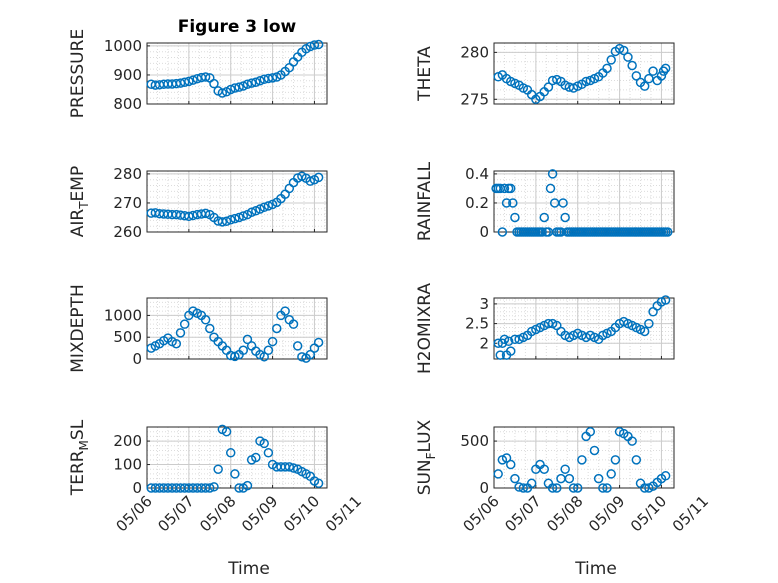 The height and width of the screenshot is (583, 778). Describe the element at coordinates (78, 328) in the screenshot. I see `y-axis-label: MIXDEPTH` at that location.